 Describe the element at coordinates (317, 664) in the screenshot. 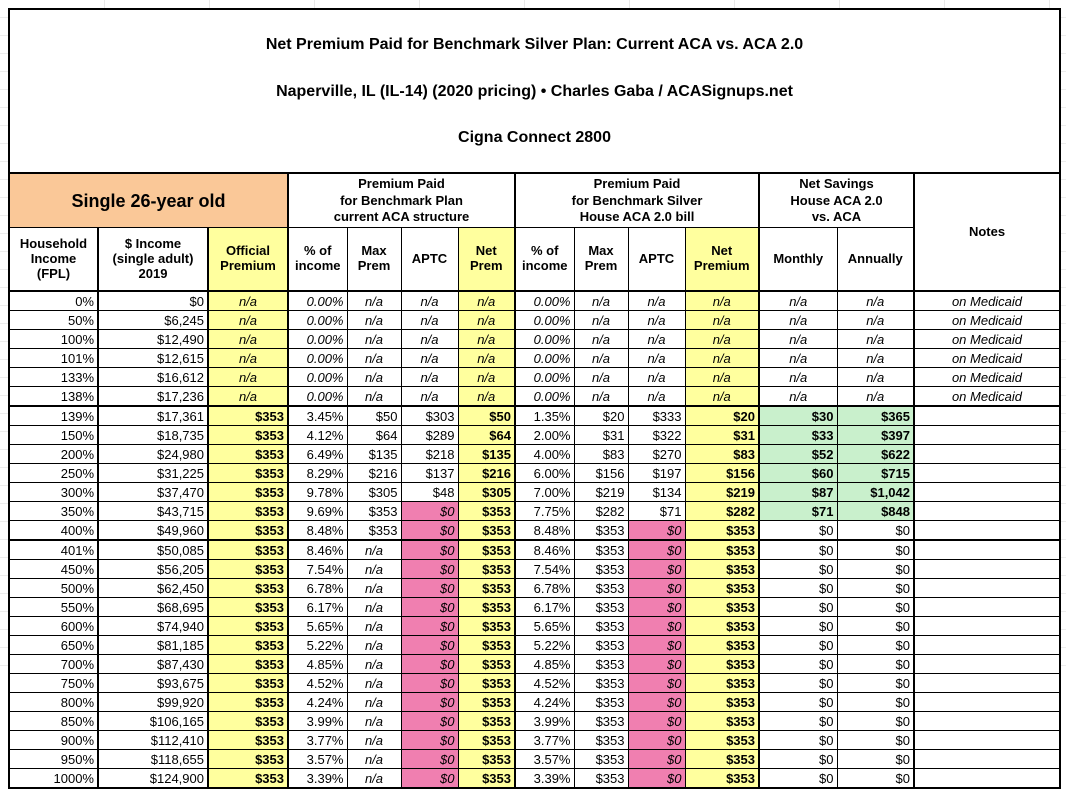

I see `cell-aca-pct-income: 4.85%` at that location.